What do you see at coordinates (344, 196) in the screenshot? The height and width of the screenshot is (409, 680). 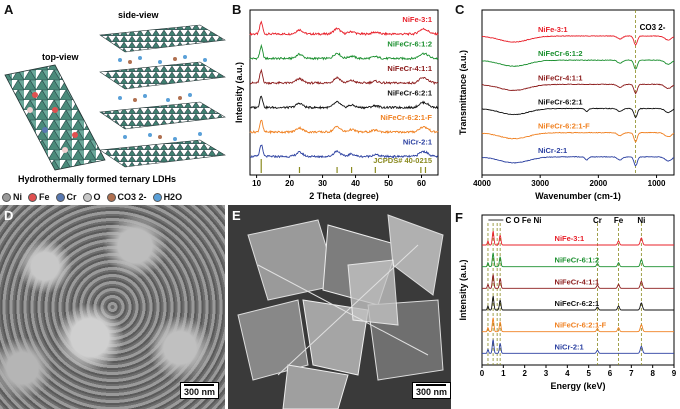 I see `xrd-xlabel: 2 Theta (degree)` at bounding box center [344, 196].